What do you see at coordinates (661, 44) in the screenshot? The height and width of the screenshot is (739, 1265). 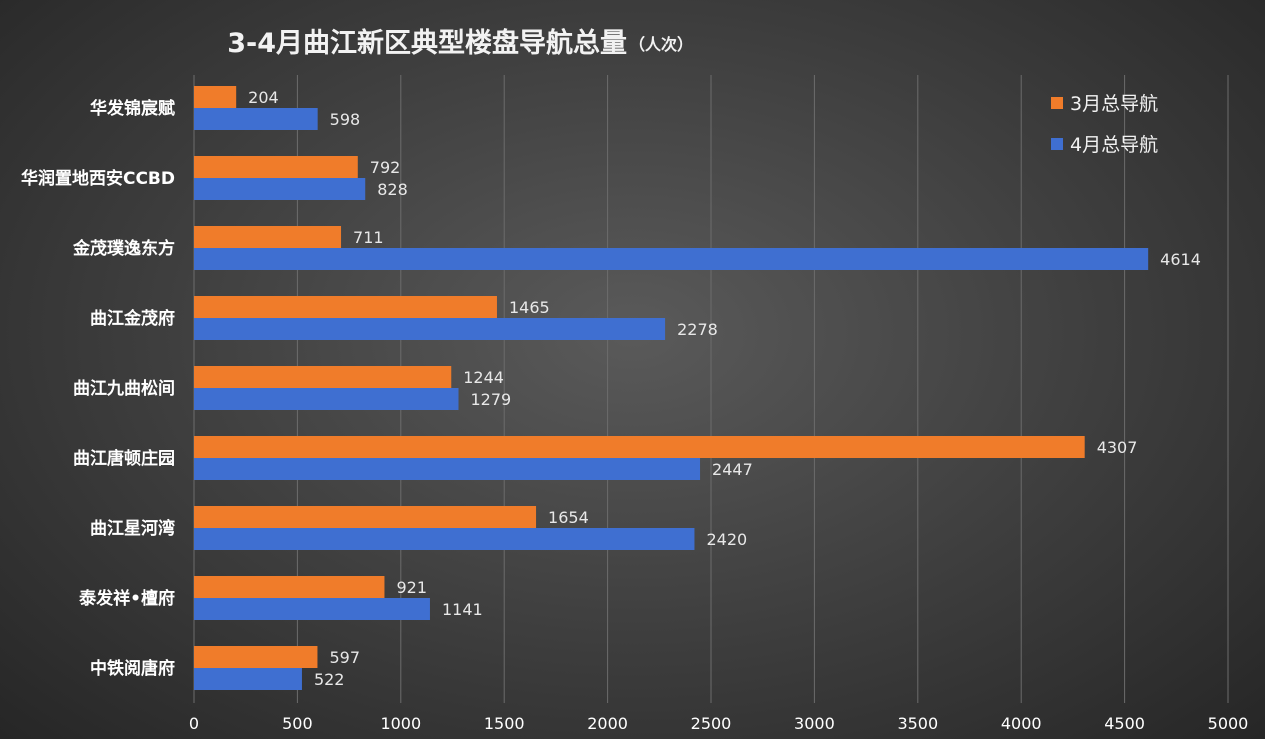 I see `chart-title-unit: （人次）` at bounding box center [661, 44].